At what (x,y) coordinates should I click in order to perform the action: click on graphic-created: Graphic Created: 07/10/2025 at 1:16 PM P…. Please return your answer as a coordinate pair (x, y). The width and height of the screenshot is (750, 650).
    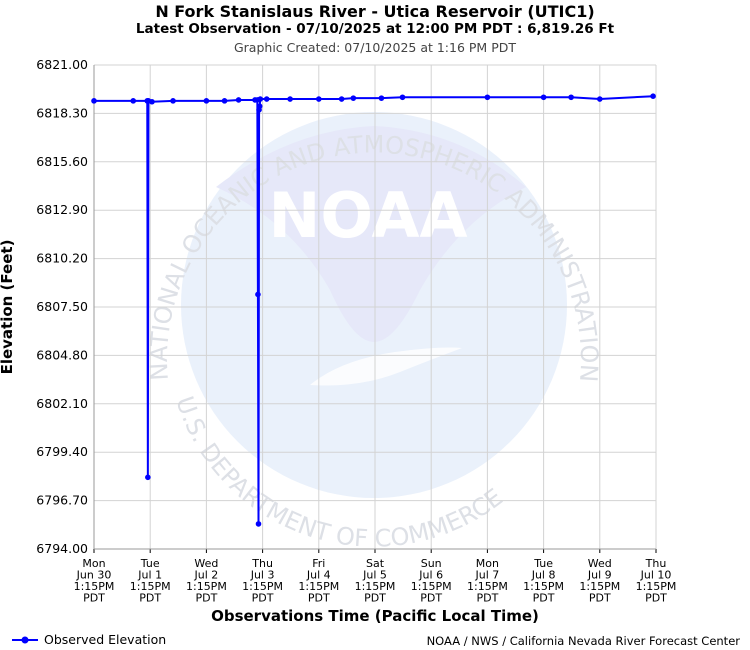
    Looking at the image, I should click on (374, 47).